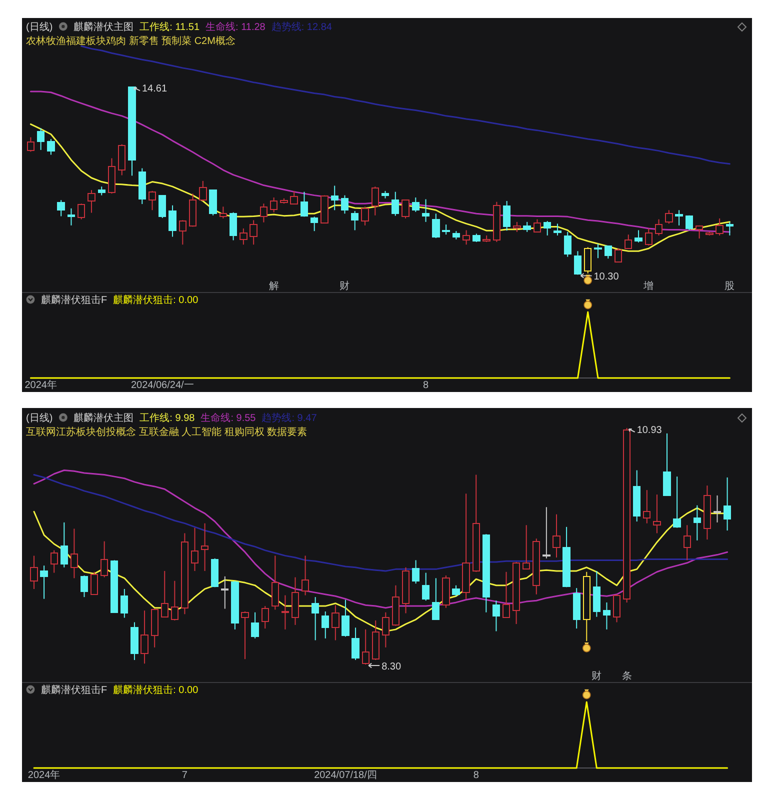 Image resolution: width=767 pixels, height=786 pixels. I want to click on text: 生命线: 9.55, so click(228, 418).